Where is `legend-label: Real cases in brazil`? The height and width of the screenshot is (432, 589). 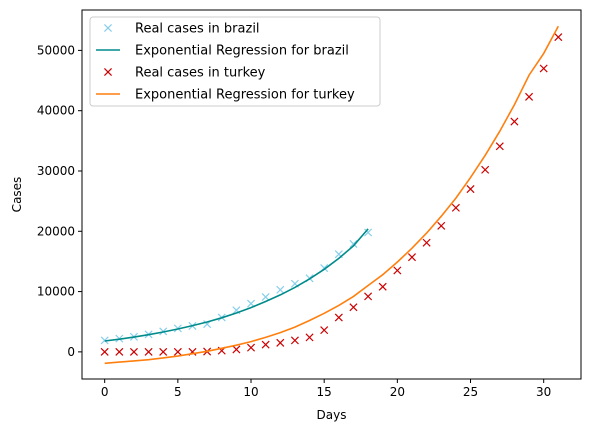
legend-label: Real cases in brazil is located at coordinates (197, 29).